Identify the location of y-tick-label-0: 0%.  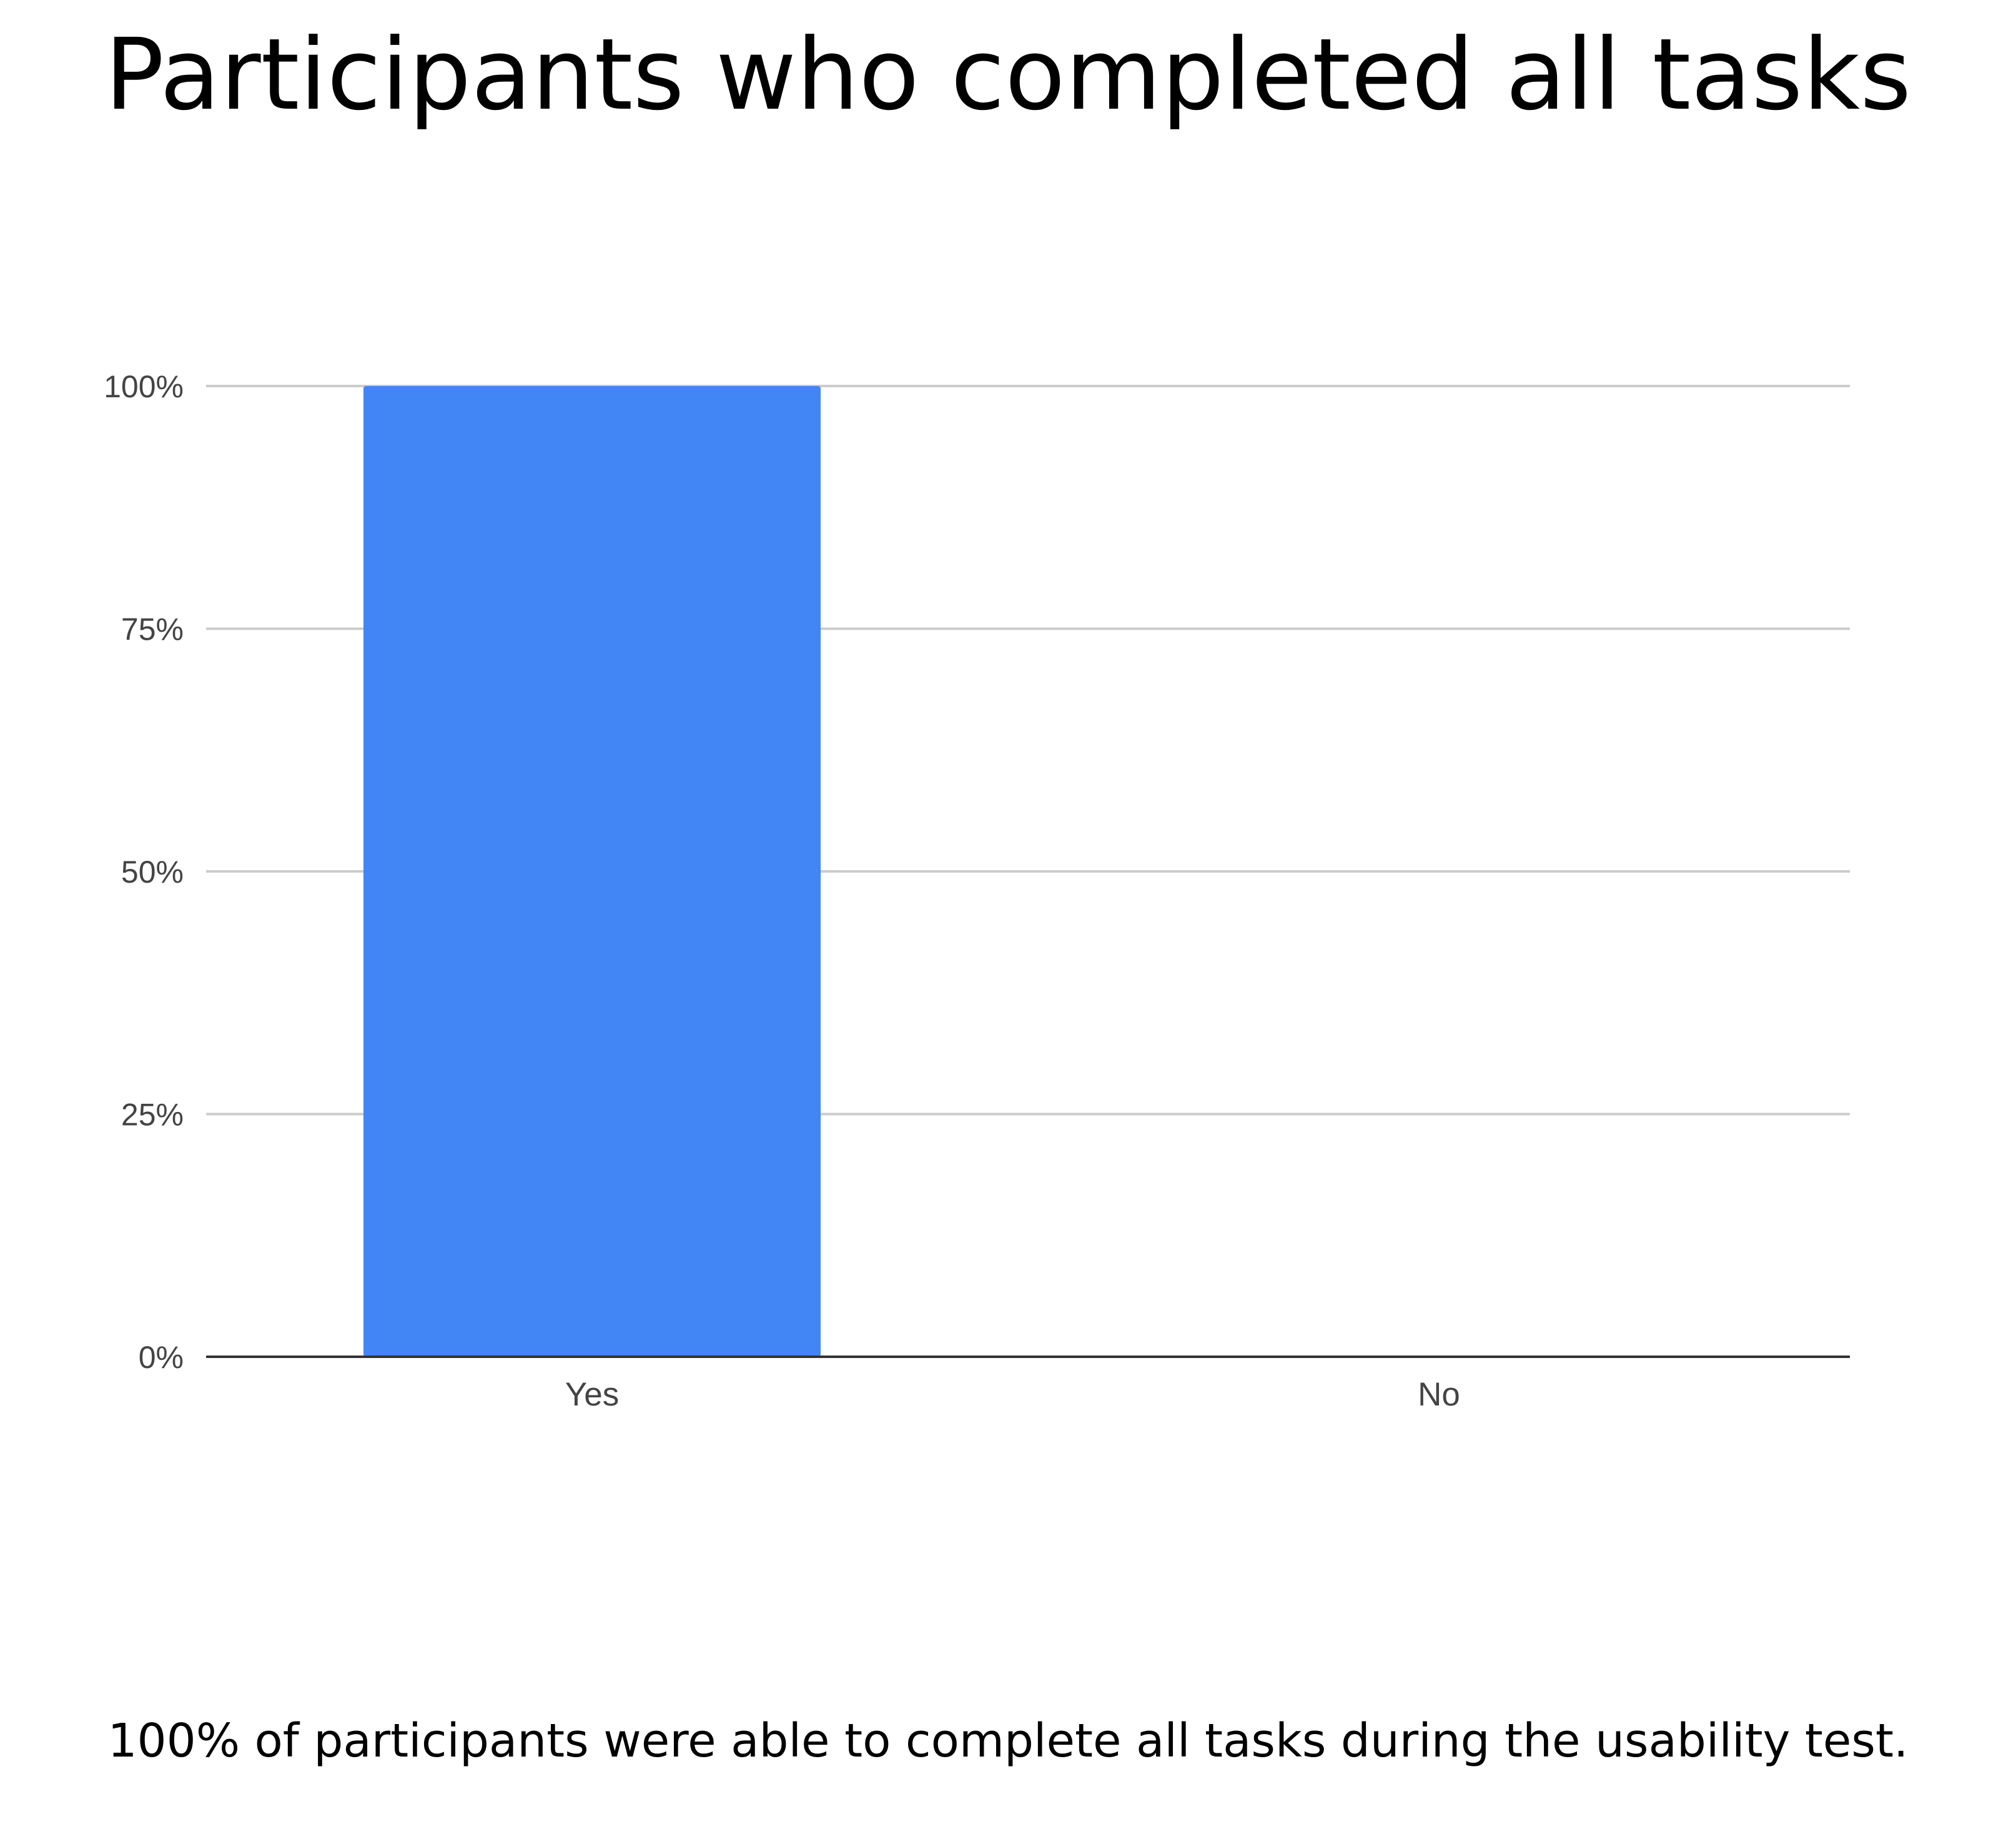
(162, 1357).